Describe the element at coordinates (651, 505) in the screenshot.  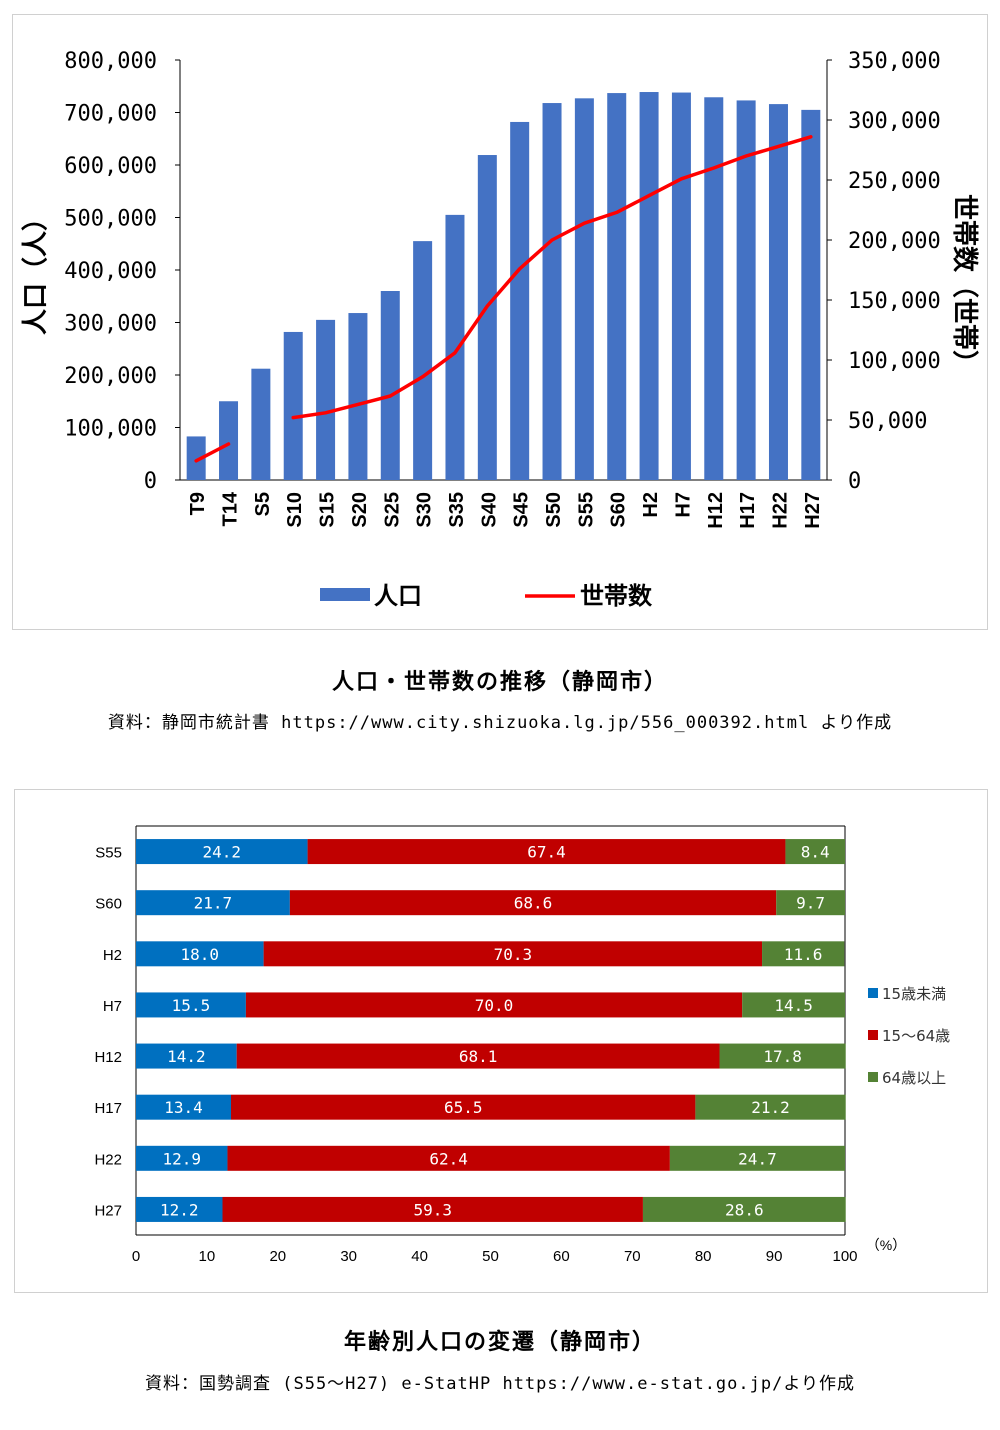
I see `x-tick-label: H2` at that location.